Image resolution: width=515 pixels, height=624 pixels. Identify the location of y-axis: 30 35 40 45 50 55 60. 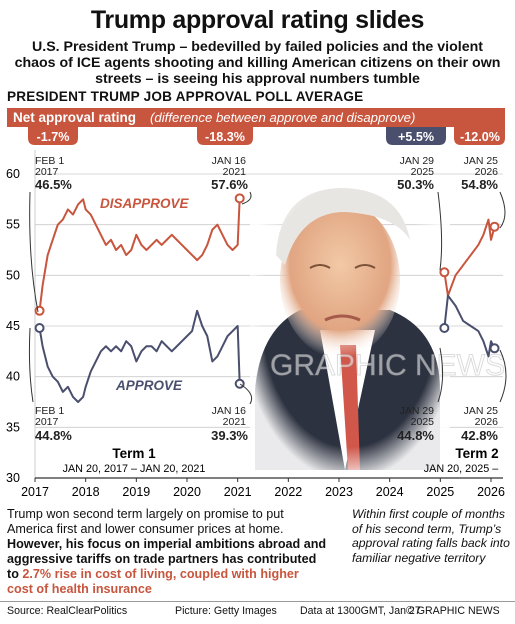
(13, 326).